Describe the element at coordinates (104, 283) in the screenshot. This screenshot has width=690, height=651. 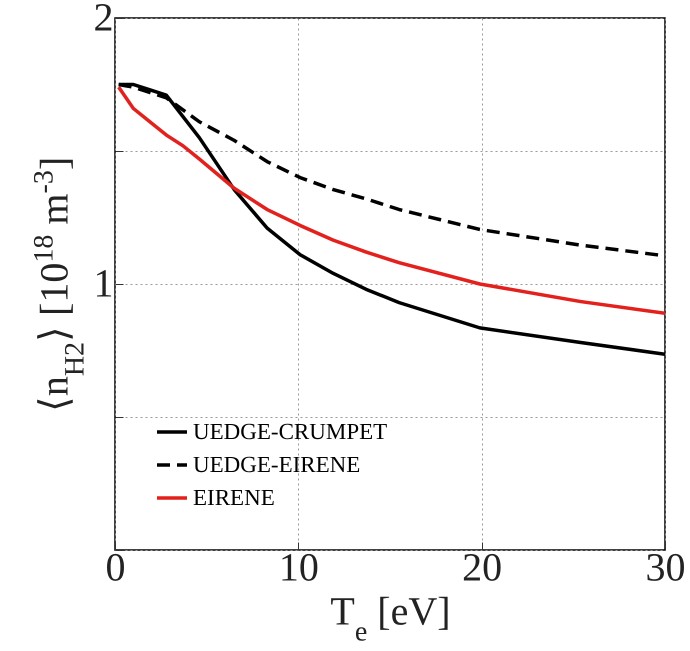
I see `y-tick-label: 1` at that location.